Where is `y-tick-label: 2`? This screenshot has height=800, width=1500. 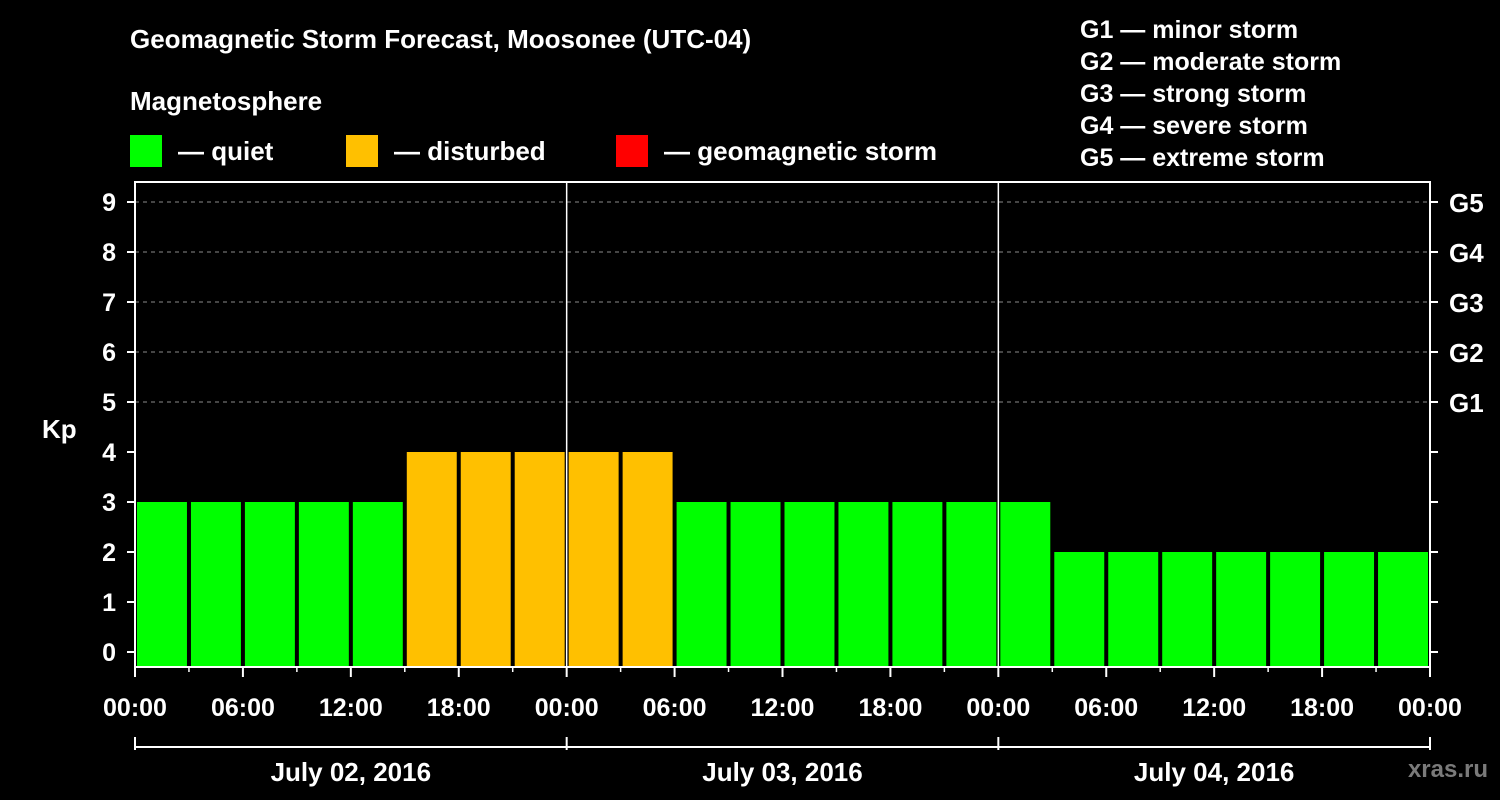 y-tick-label: 2 is located at coordinates (109, 553).